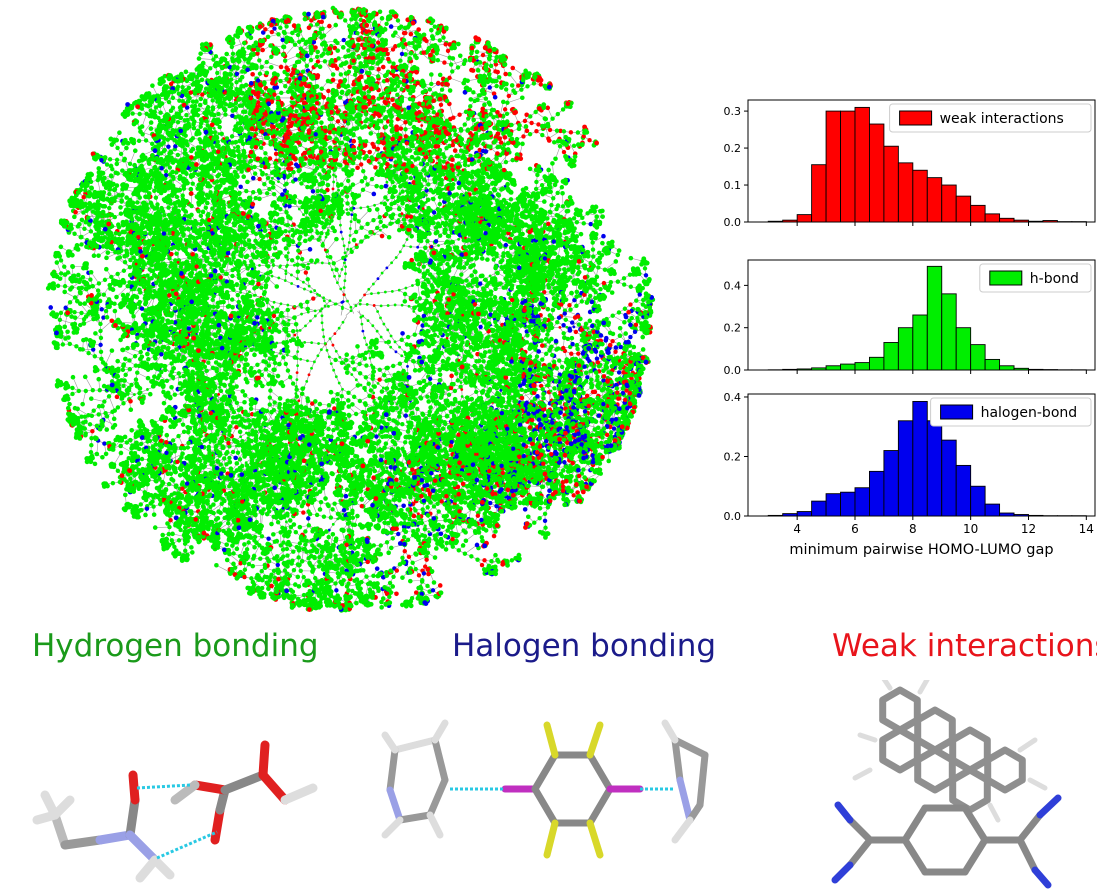  What do you see at coordinates (584, 646) in the screenshot?
I see `label-halogen-bonding: Halogen bonding` at bounding box center [584, 646].